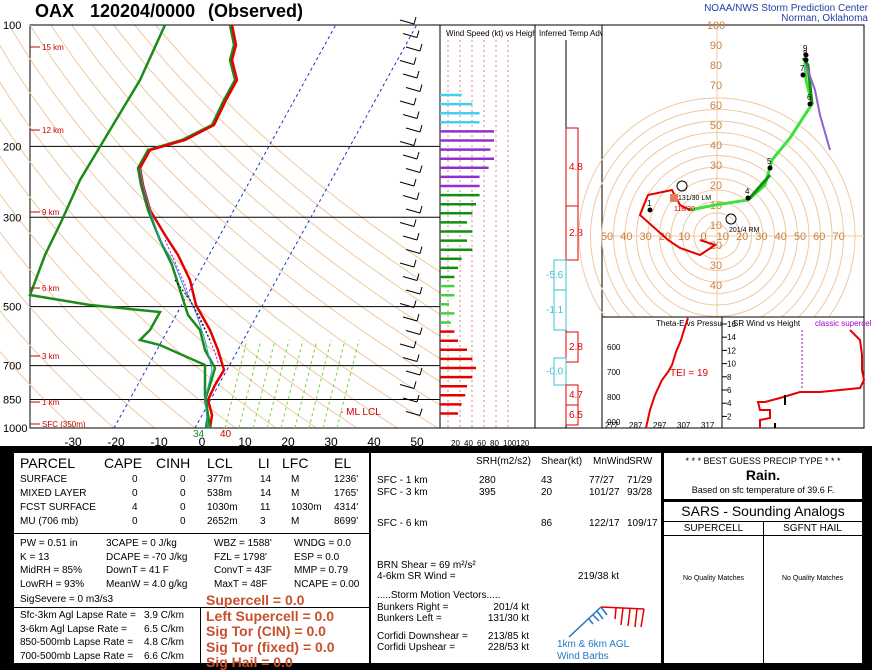  Describe the element at coordinates (819, 237) in the screenshot. I see `hodo-x-tick: 60` at that location.